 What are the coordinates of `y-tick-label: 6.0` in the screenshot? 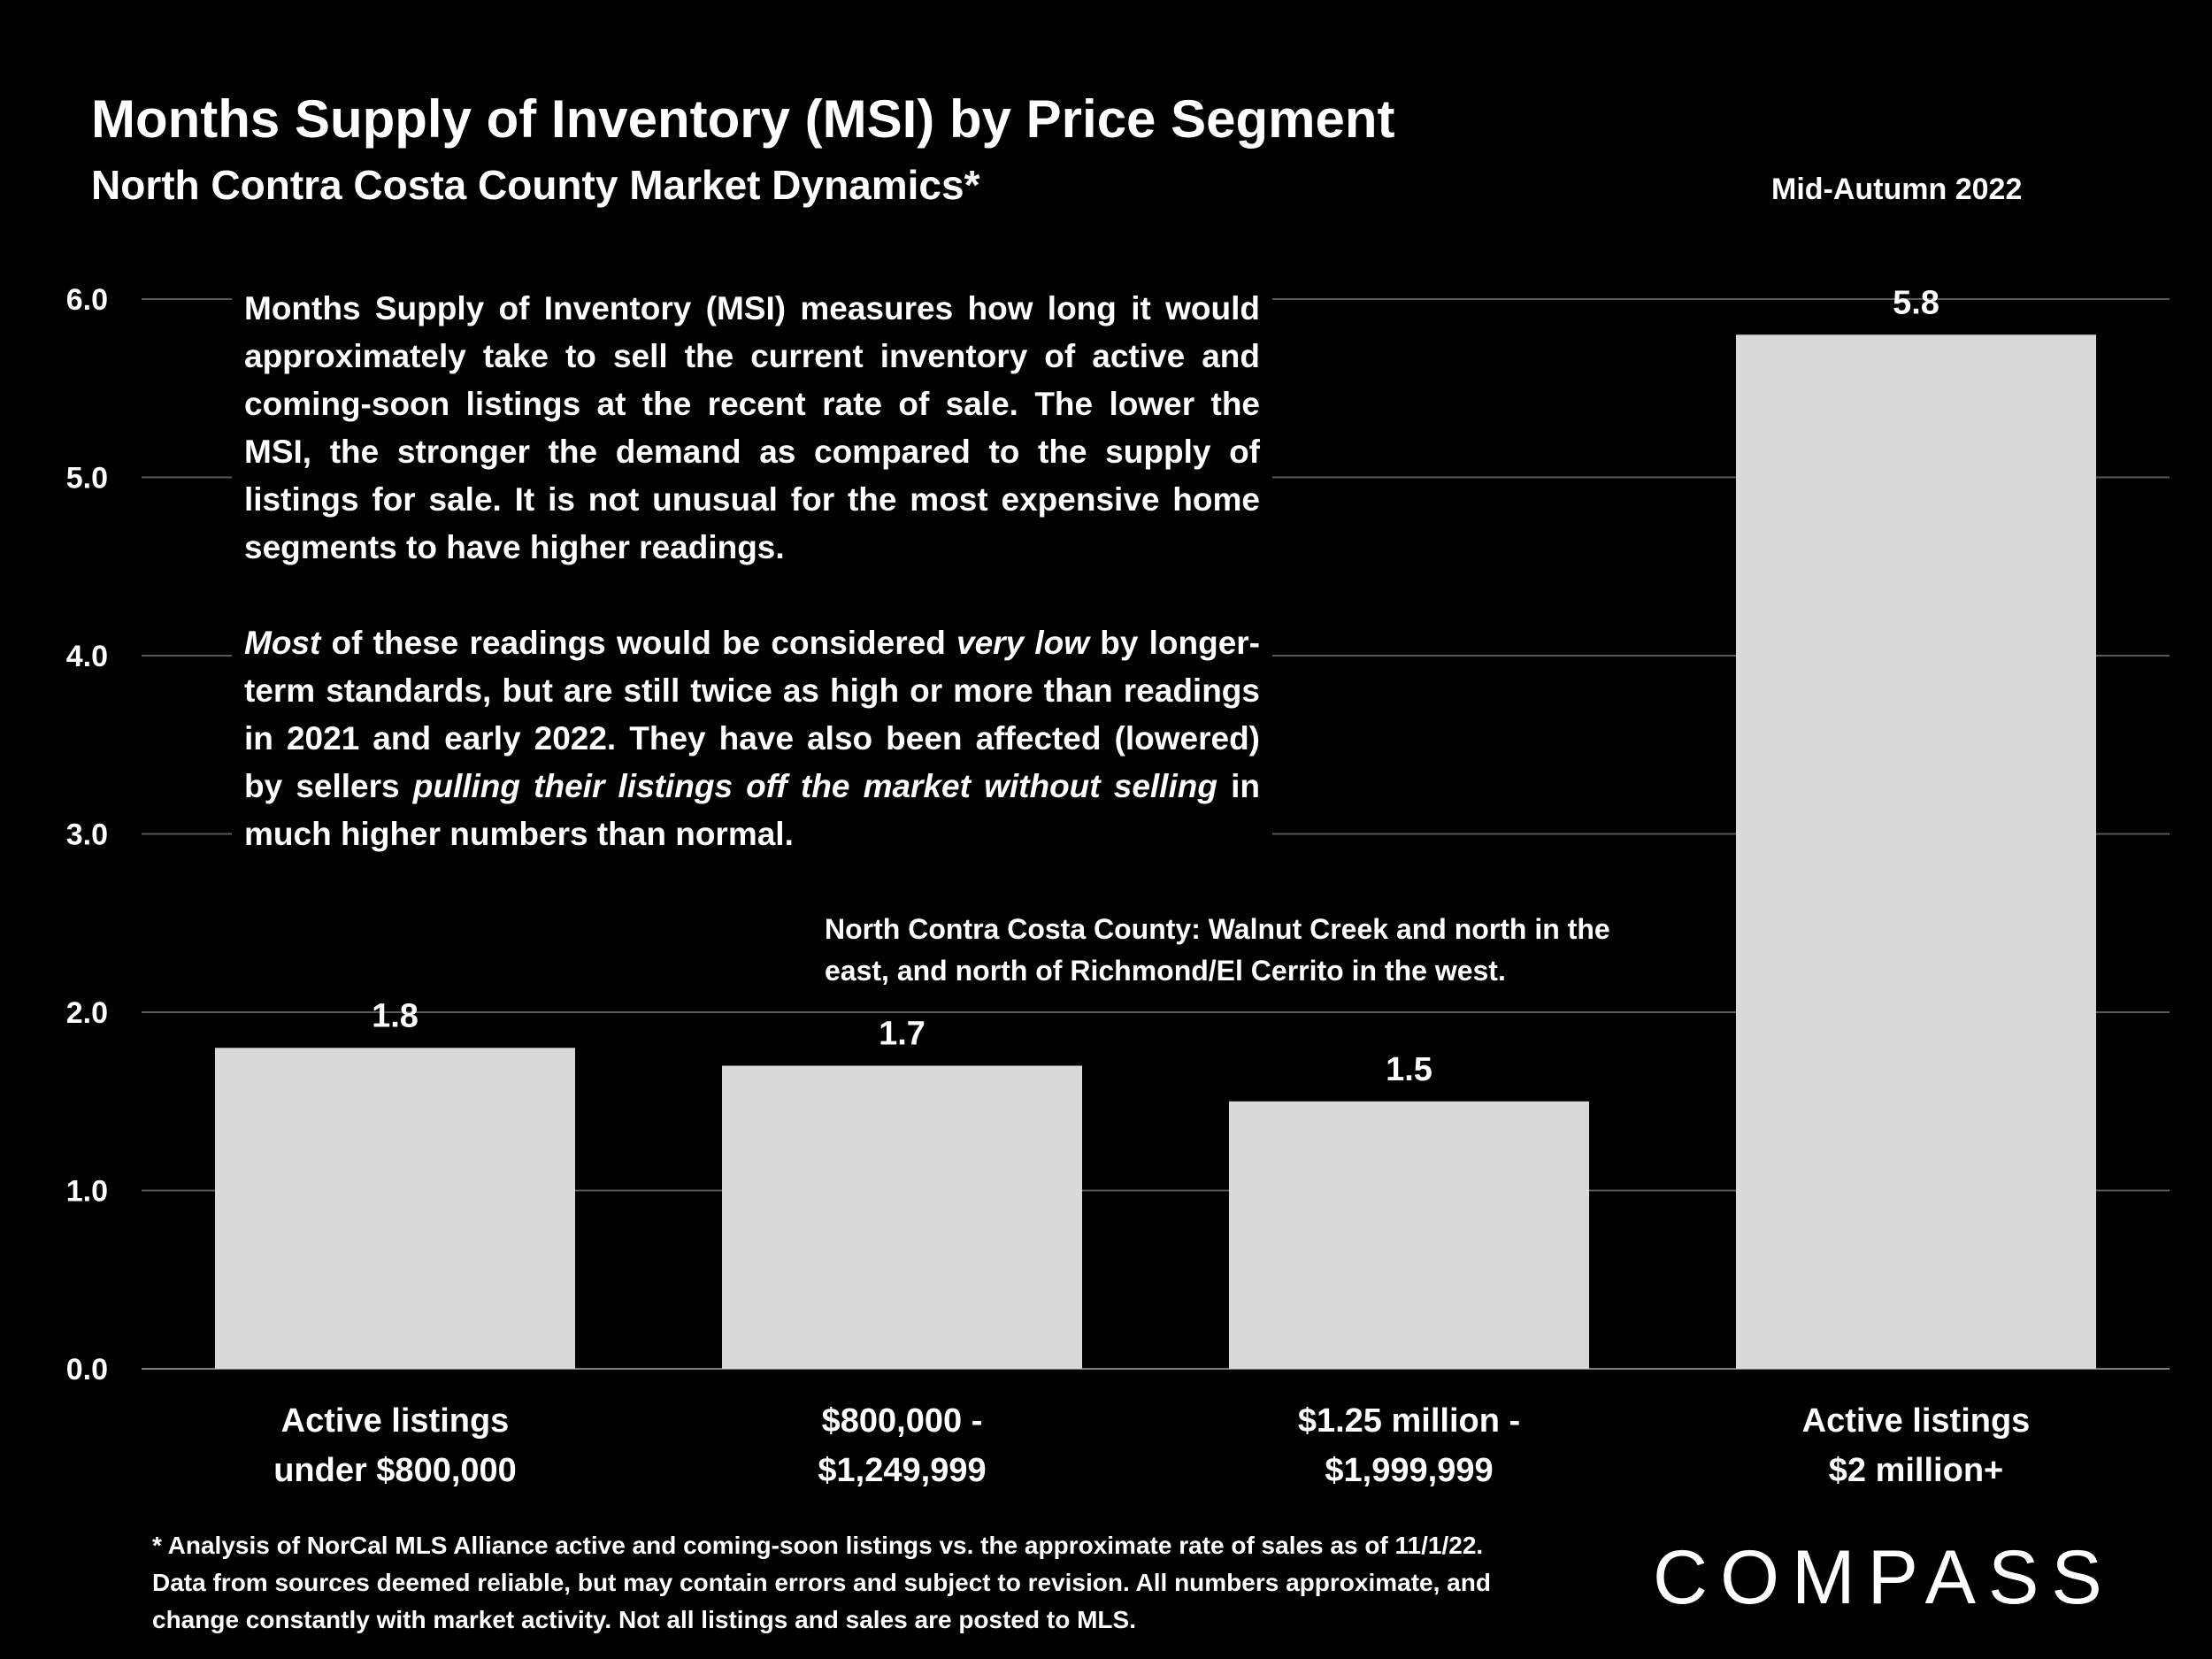 It's located at (87, 300).